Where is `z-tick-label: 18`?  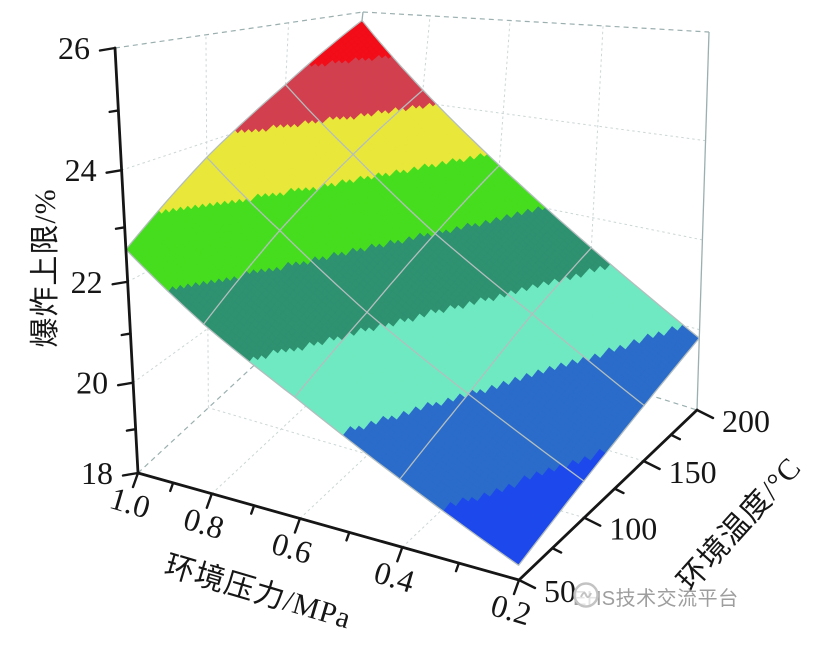
z-tick-label: 18 is located at coordinates (97, 473).